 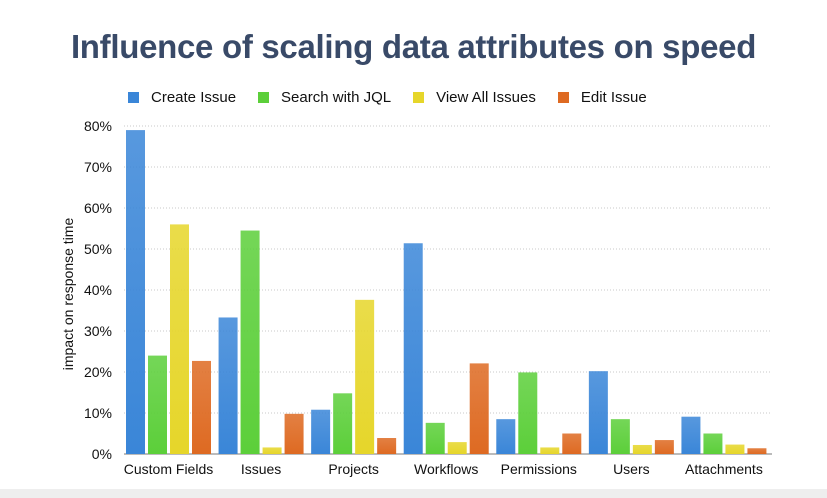 What do you see at coordinates (631, 469) in the screenshot?
I see `x-tick-label: Users` at bounding box center [631, 469].